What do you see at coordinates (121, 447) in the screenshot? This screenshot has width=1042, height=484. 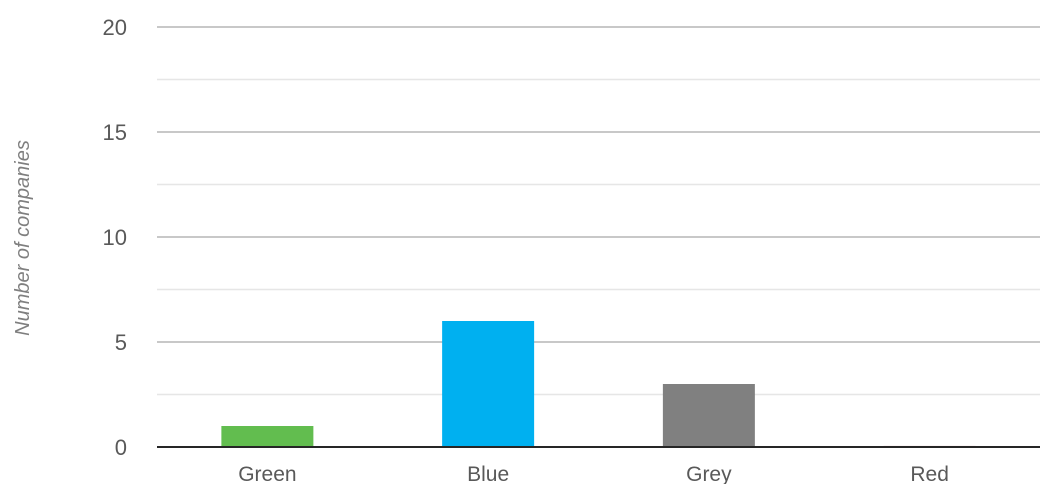 I see `y-tick-label: 0` at bounding box center [121, 447].